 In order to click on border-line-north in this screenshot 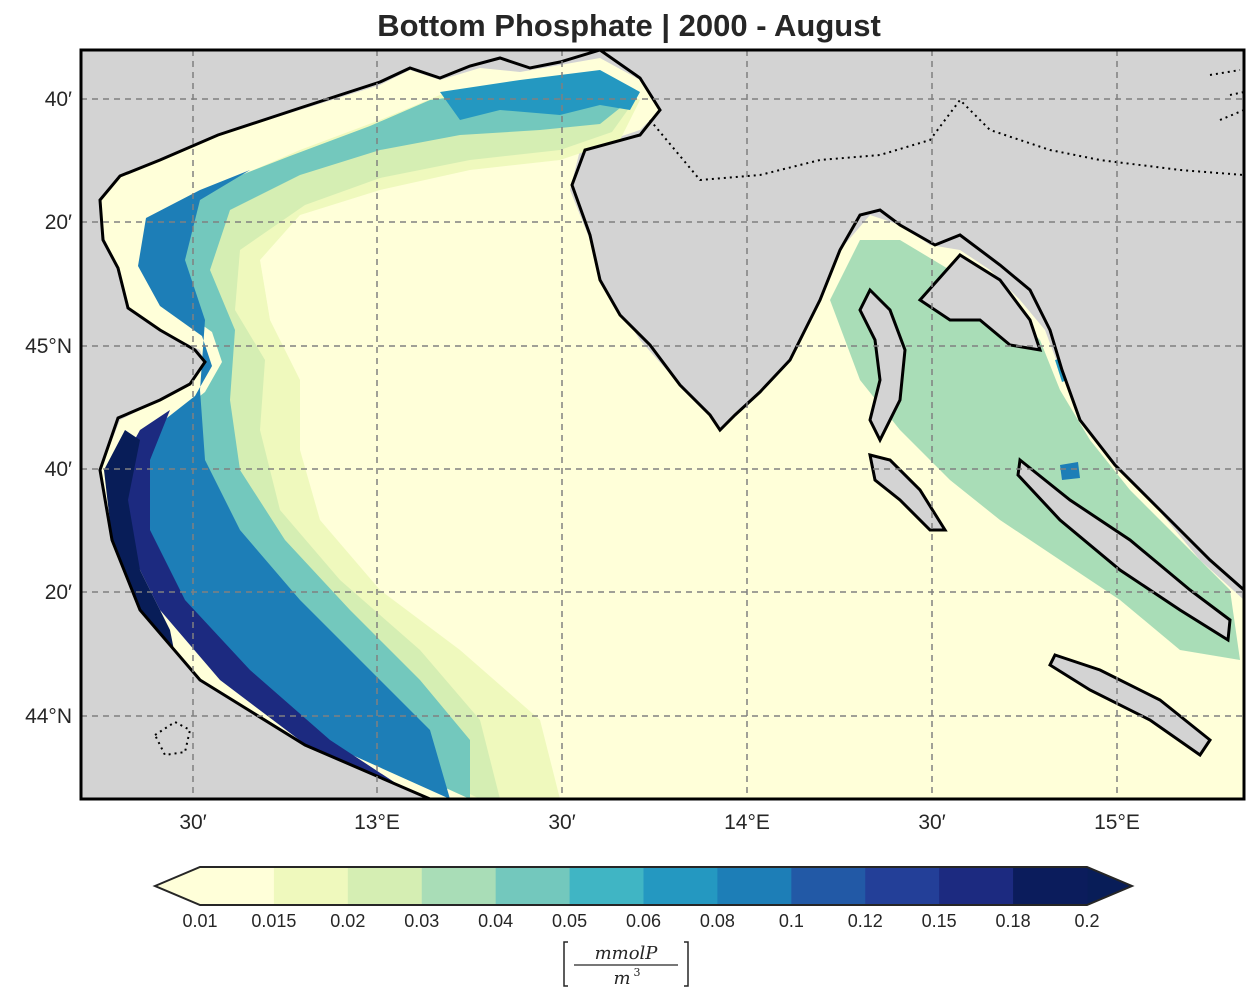, I will do `click(946, 140)`.